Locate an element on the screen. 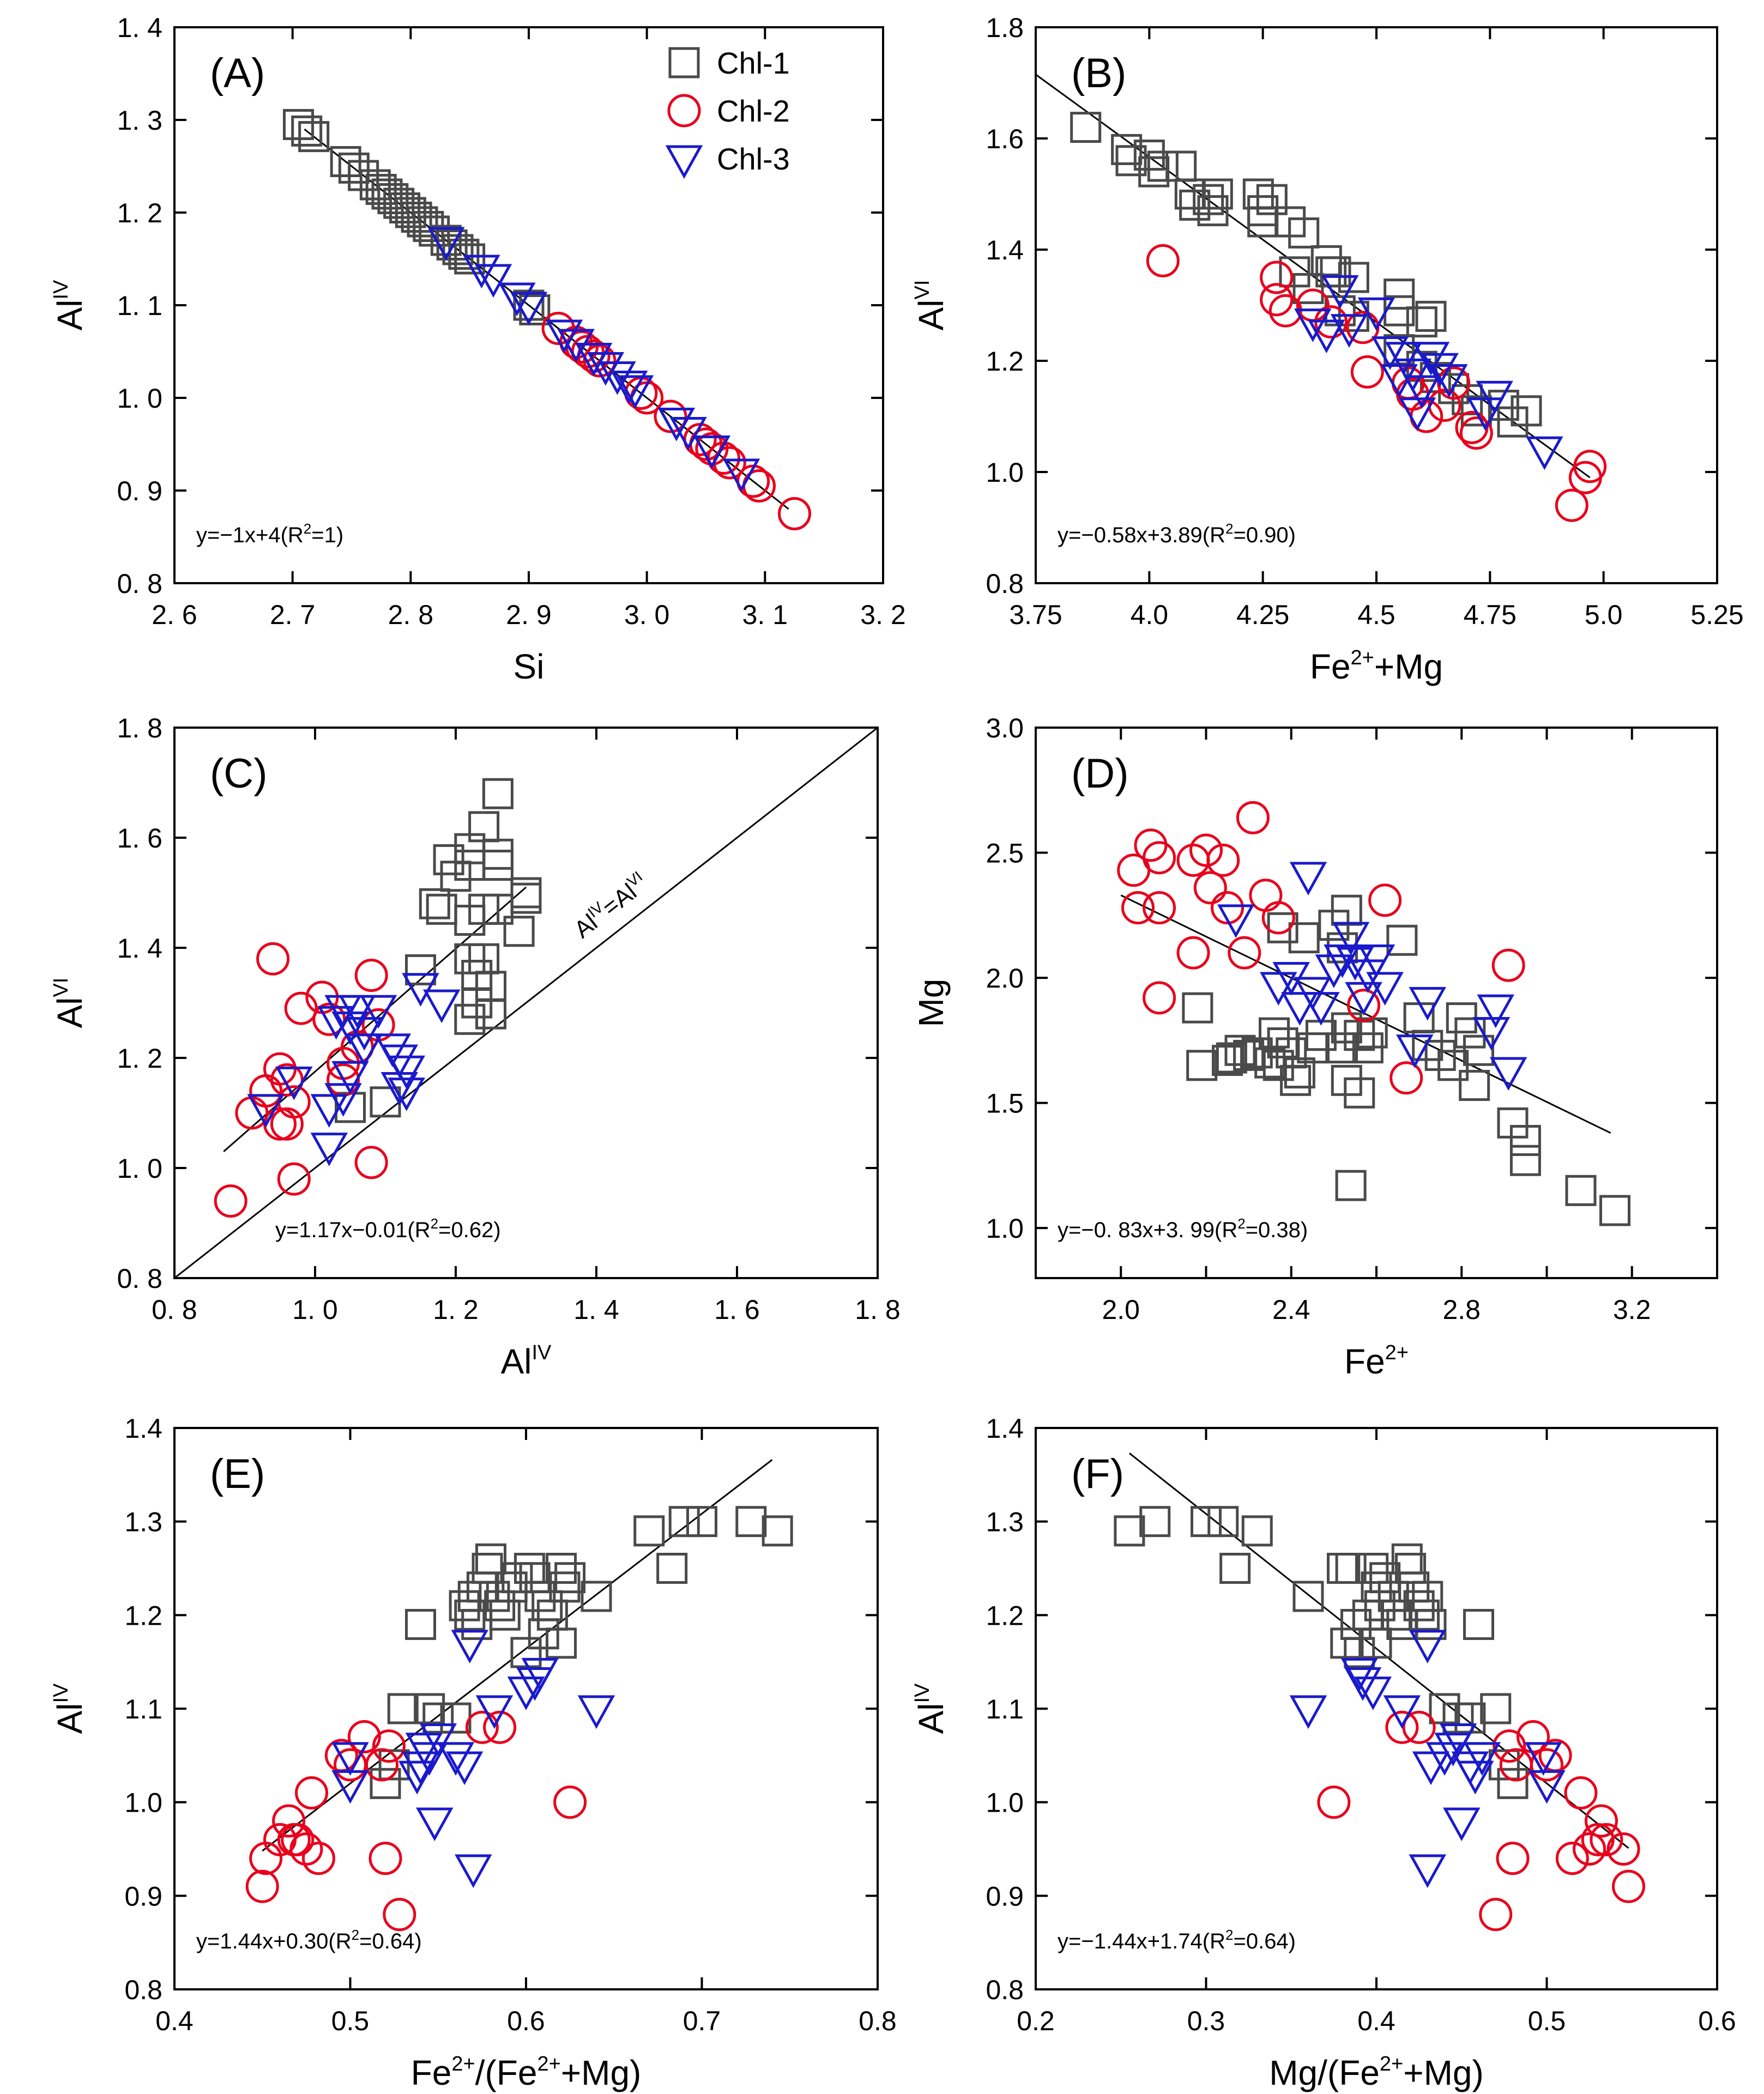  plot-frame is located at coordinates (1376, 1708).